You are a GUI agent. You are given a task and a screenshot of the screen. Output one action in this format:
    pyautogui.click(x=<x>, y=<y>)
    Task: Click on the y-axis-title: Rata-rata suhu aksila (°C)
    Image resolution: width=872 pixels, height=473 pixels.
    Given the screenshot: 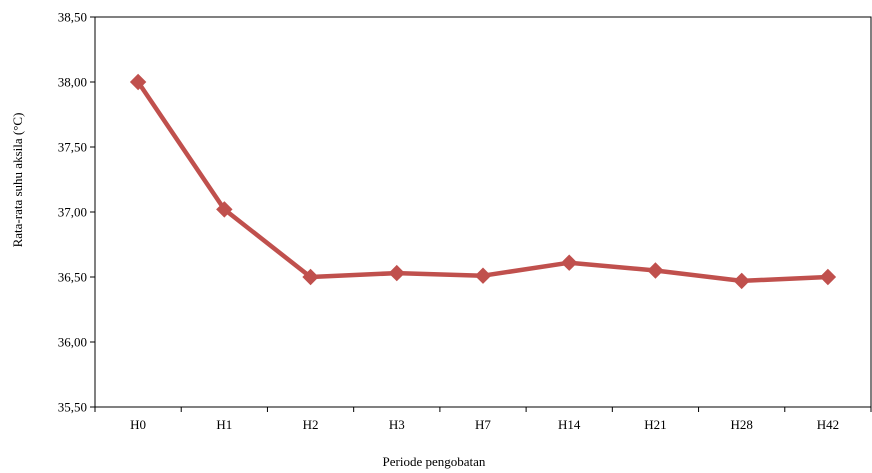 What is the action you would take?
    pyautogui.click(x=17, y=180)
    